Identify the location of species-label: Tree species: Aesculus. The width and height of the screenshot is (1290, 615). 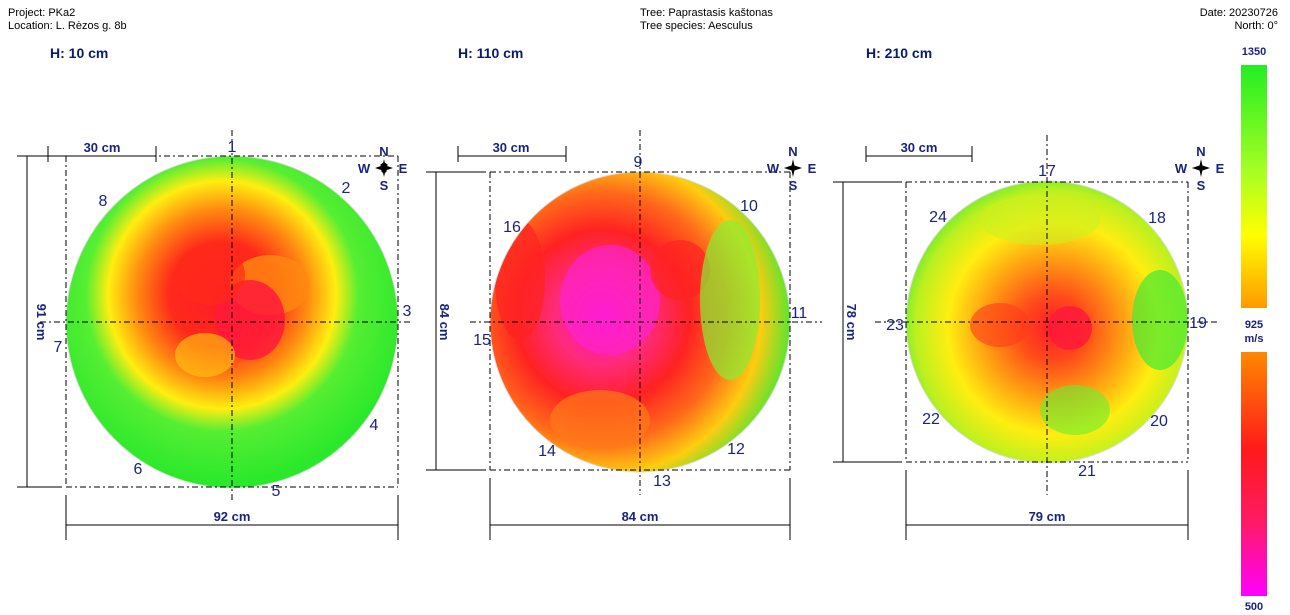
(696, 26).